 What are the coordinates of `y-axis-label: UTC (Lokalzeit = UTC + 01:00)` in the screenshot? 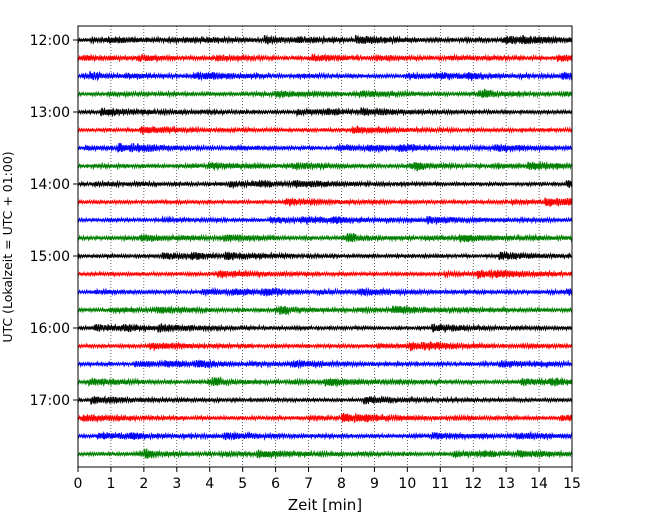 It's located at (7, 246).